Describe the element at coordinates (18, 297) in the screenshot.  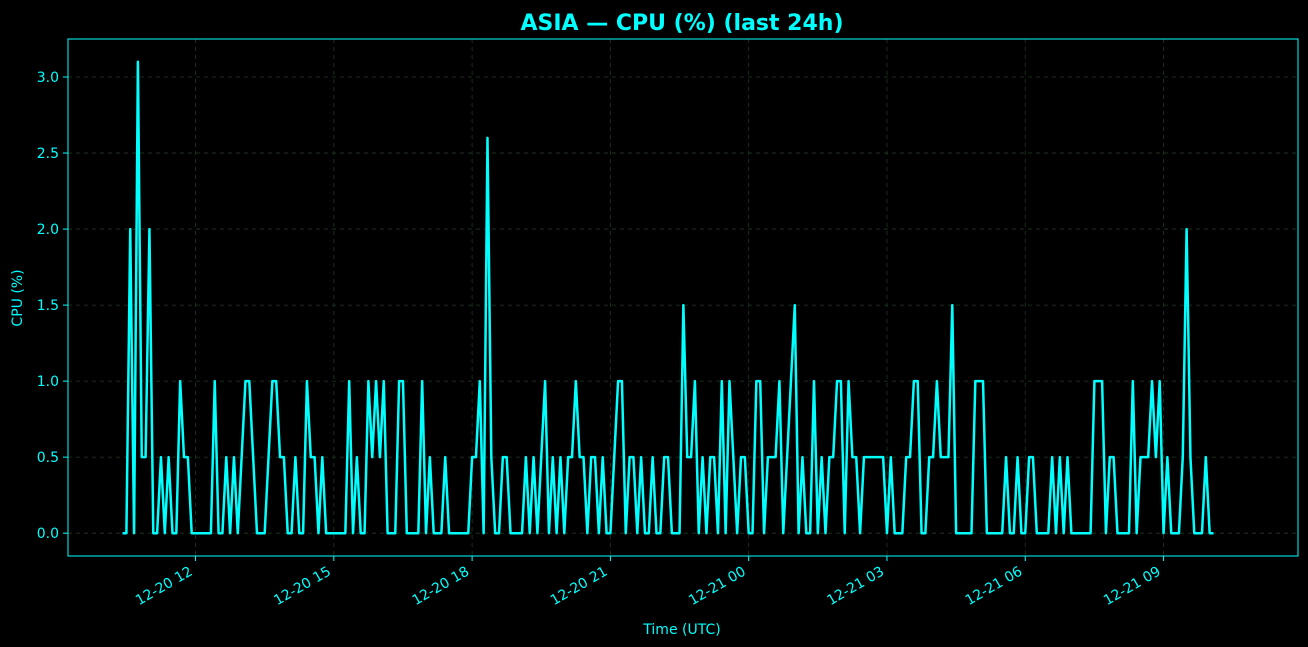
I see `y-axis-label: CPU (%)` at that location.